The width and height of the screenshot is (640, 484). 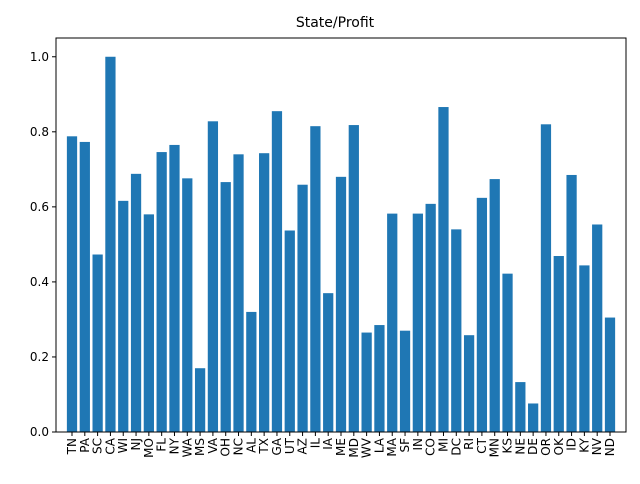 I want to click on x-tick-label: AZ, so click(x=303, y=446).